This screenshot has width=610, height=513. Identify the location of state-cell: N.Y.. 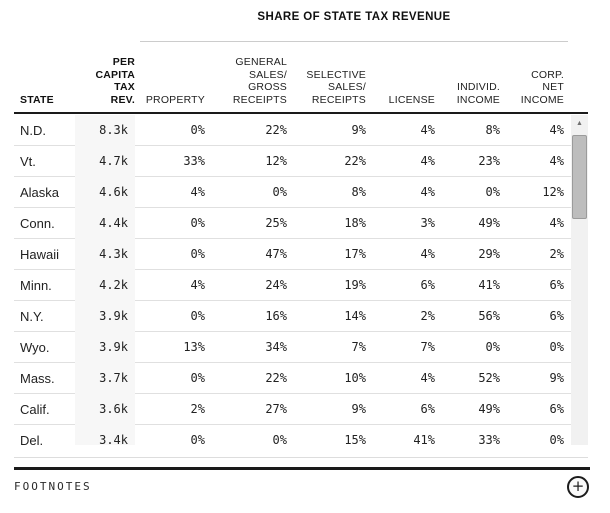
(32, 316).